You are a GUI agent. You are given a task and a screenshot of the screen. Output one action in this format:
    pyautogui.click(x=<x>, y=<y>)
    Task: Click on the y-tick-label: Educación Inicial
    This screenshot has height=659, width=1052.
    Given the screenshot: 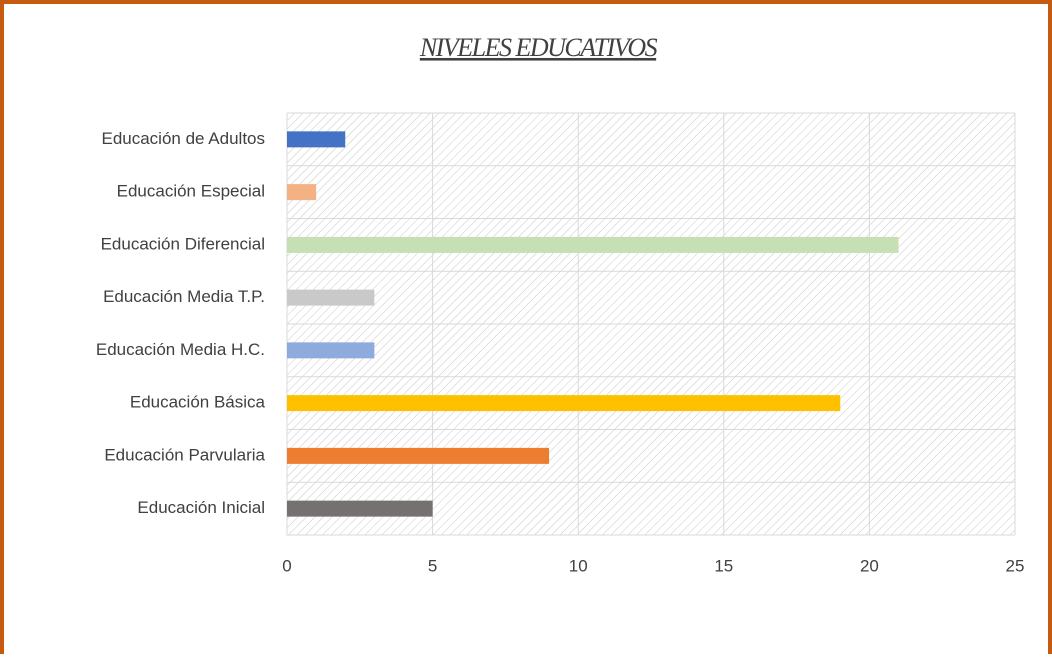 What is the action you would take?
    pyautogui.click(x=201, y=507)
    